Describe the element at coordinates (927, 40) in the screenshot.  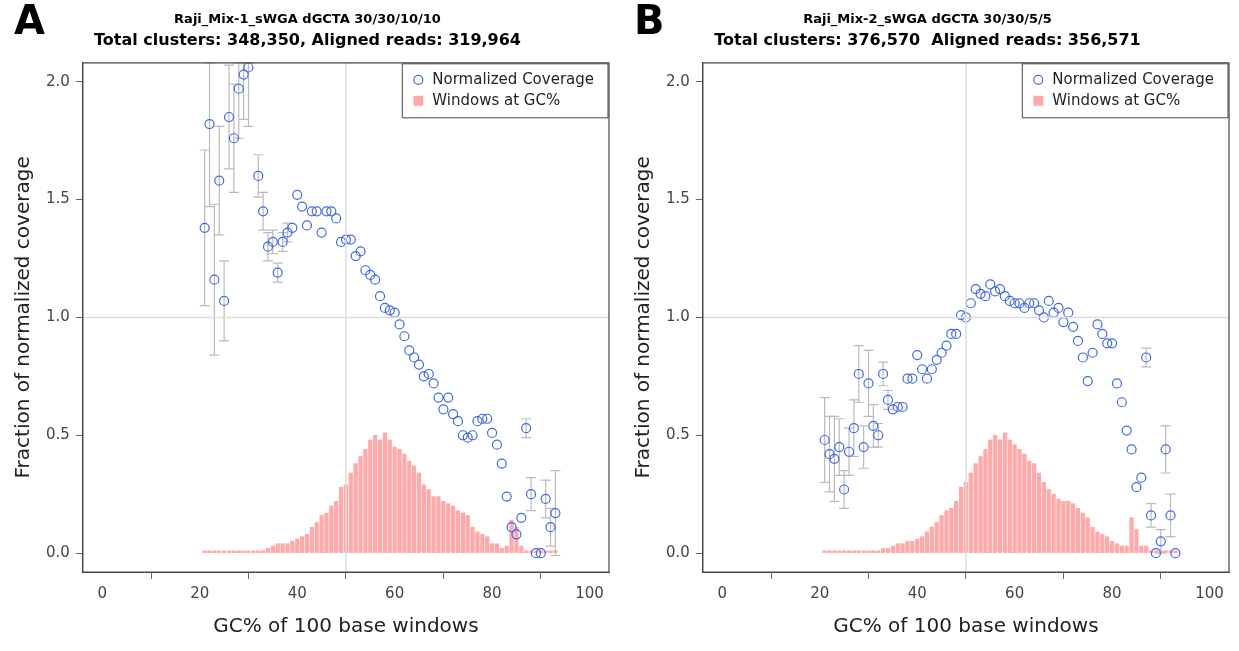
I see `chart-subtitle: Total clusters: 376,570 Aligned reads: 356,571` at that location.